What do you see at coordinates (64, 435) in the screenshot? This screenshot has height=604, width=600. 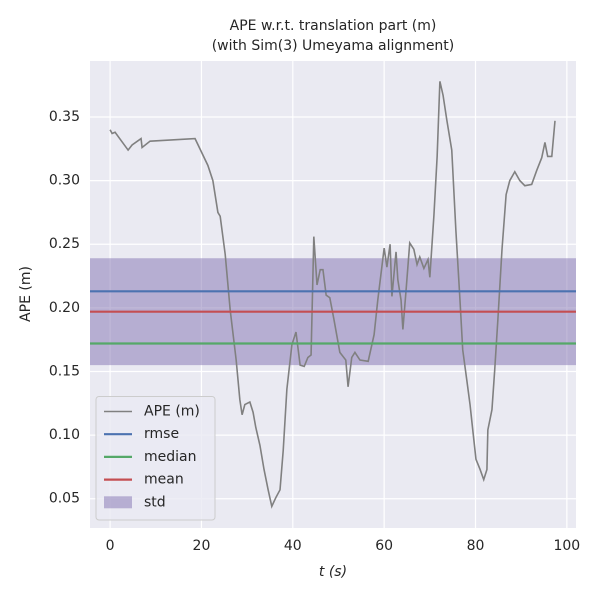 I see `y-tick-label: 0.10` at bounding box center [64, 435].